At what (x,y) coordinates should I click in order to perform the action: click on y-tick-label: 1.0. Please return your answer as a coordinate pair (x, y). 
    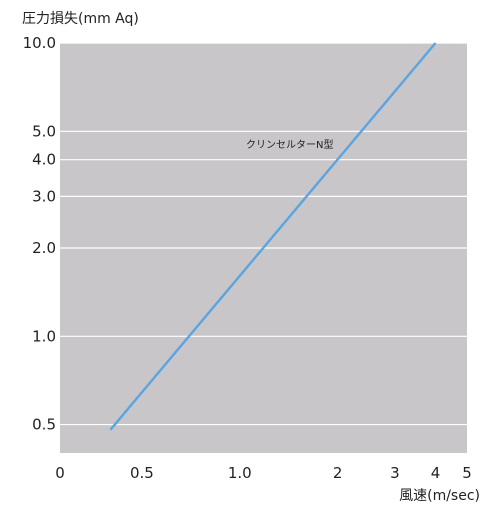
    Looking at the image, I should click on (44, 336).